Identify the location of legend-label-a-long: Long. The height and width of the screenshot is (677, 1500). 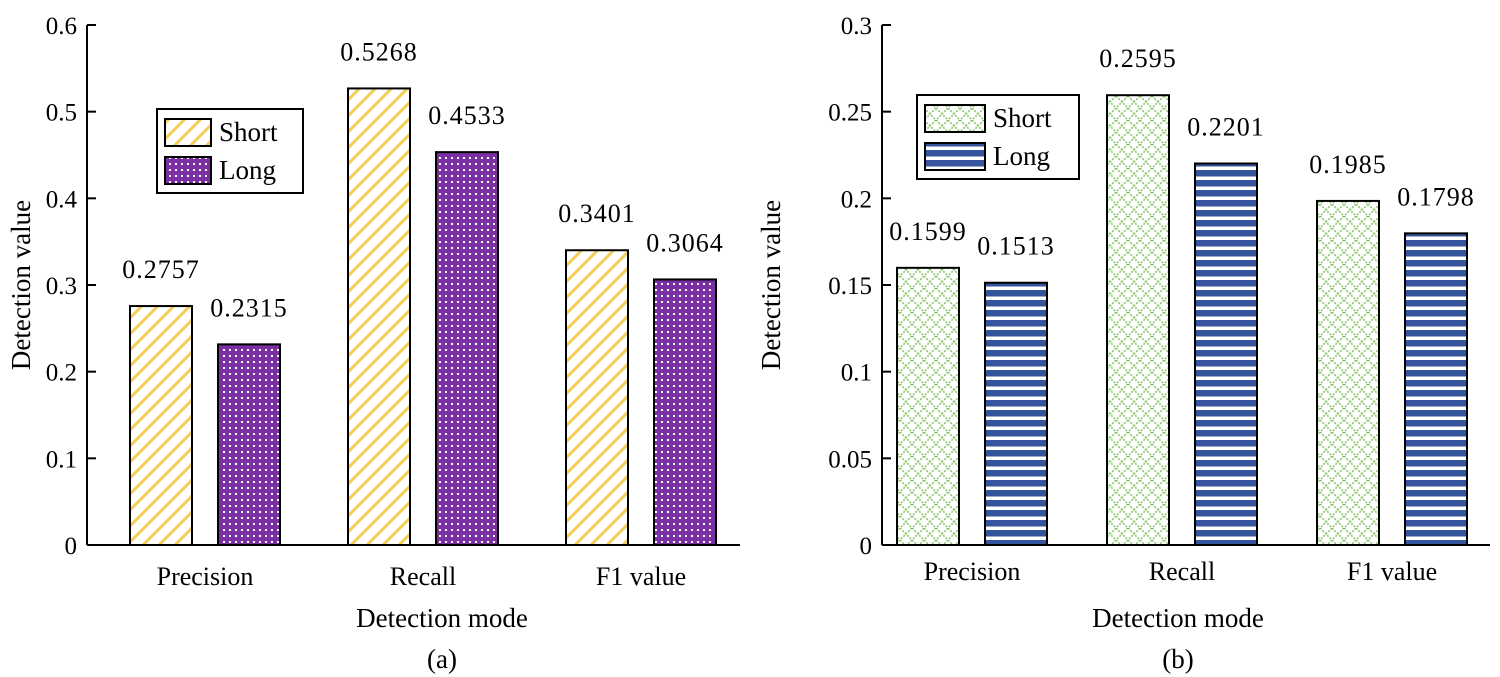
(247, 170).